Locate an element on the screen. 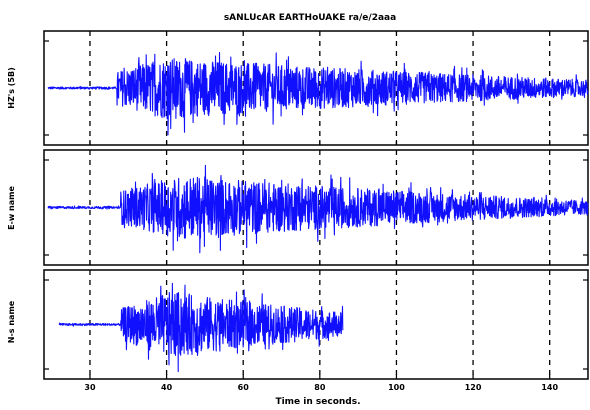 The width and height of the screenshot is (590, 410). x-tick-label: 60 is located at coordinates (244, 387).